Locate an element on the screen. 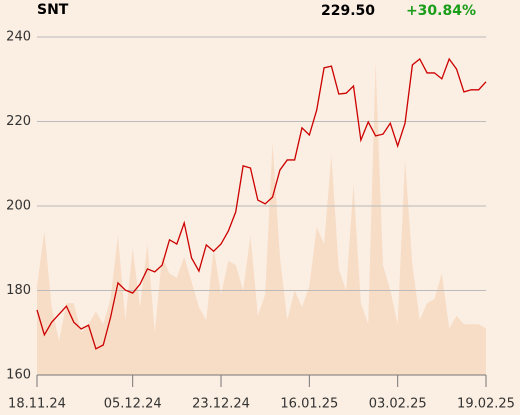 This screenshot has height=415, width=520. x-tick-label: 03.02.25 is located at coordinates (398, 404).